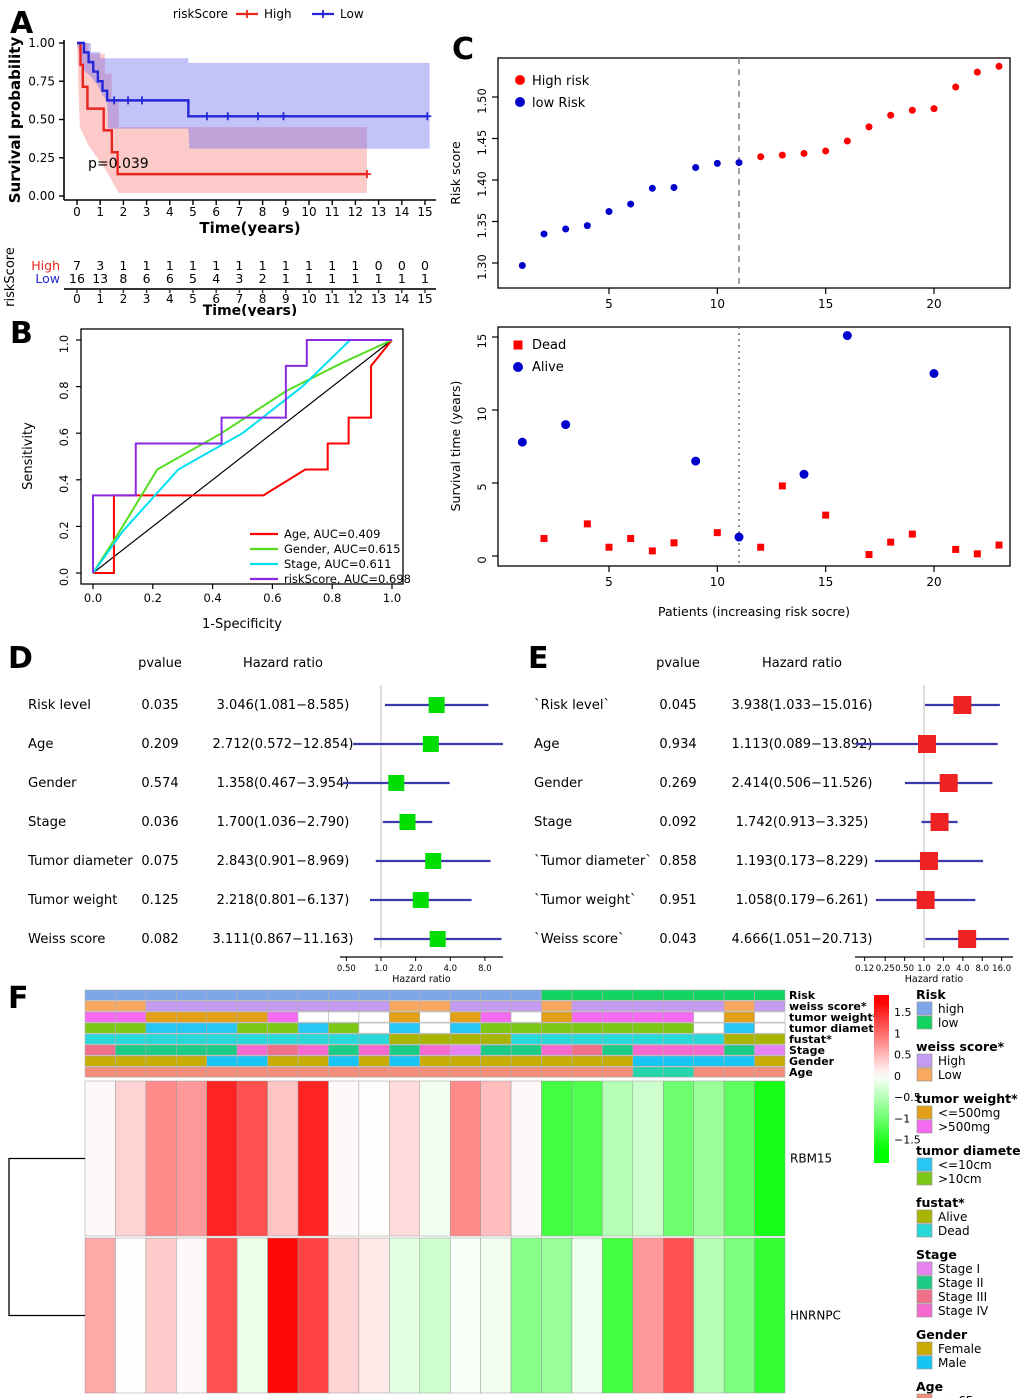 The image size is (1020, 1398). What do you see at coordinates (903, 1055) in the screenshot?
I see `colorbar-tick-label: 0.5` at bounding box center [903, 1055].